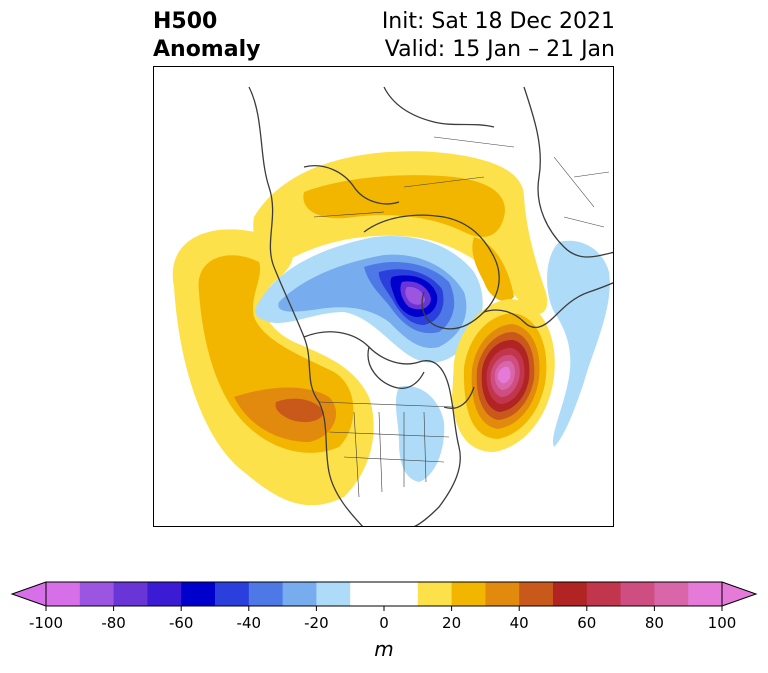 The height and width of the screenshot is (673, 768). Describe the element at coordinates (369, 299) in the screenshot. I see `negative-anomaly-hudson` at that location.